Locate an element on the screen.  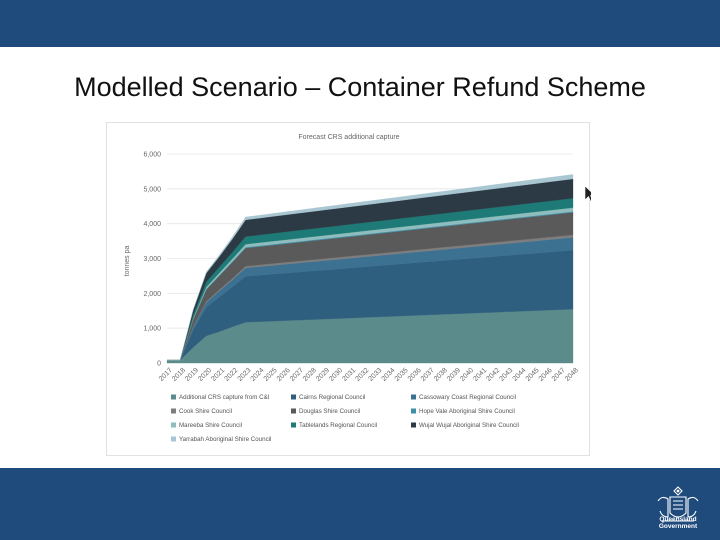
x-tick-label: 2036 is located at coordinates (415, 375).